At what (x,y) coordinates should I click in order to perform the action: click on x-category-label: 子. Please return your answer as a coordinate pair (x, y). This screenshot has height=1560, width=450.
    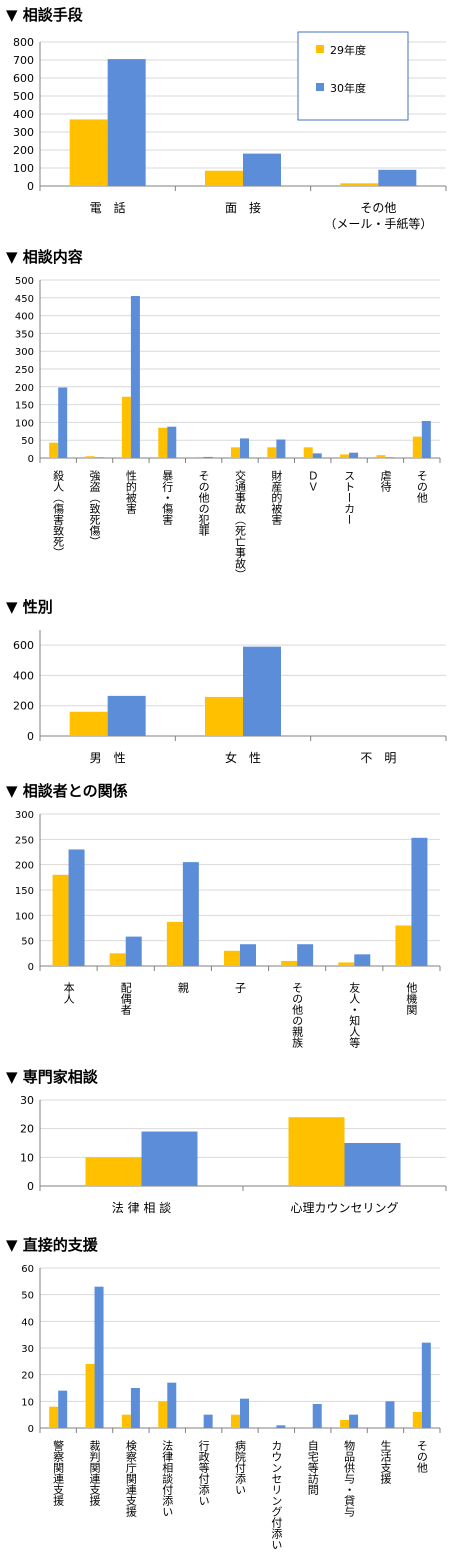
    Looking at the image, I should click on (240, 987).